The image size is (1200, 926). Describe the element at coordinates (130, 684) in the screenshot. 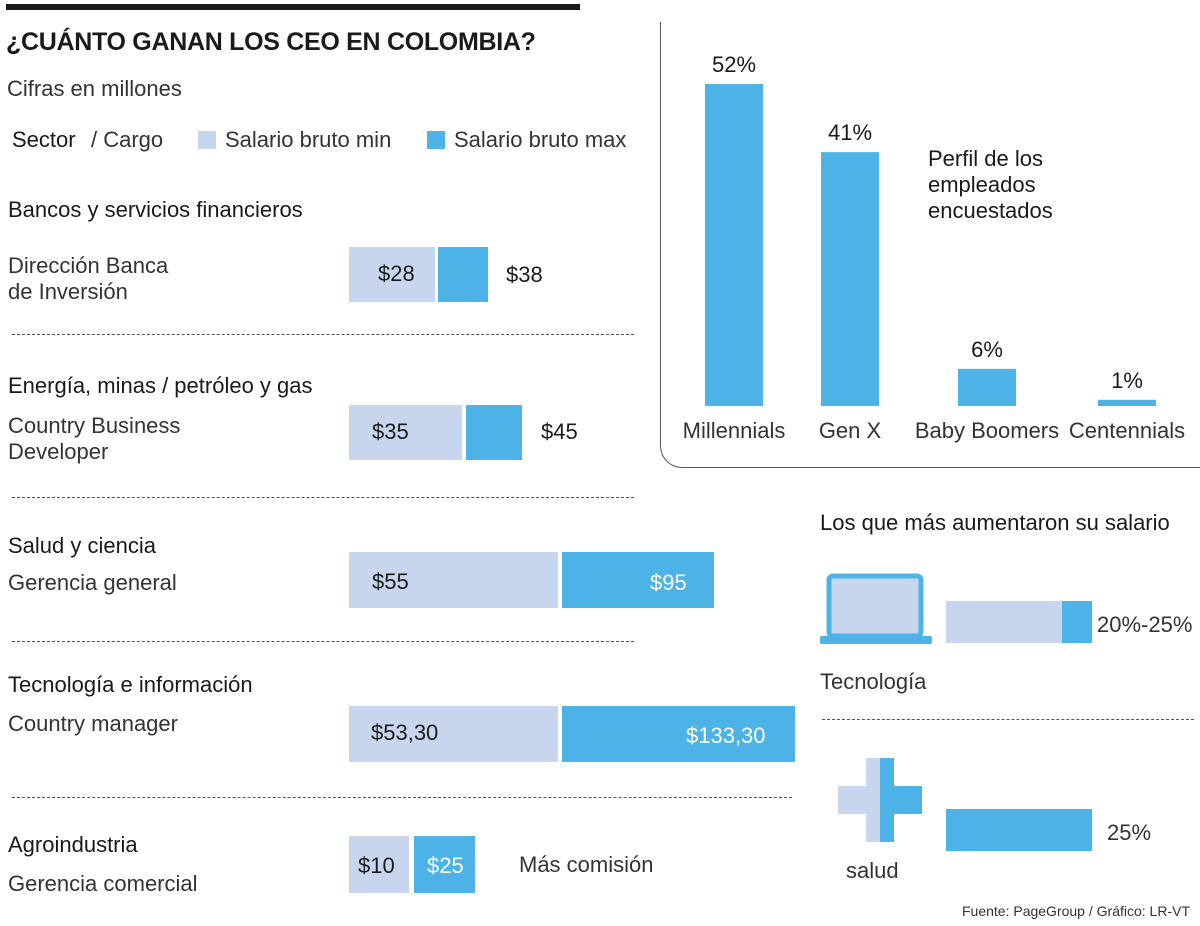

I see `sector-label: Tecnología e información` at that location.